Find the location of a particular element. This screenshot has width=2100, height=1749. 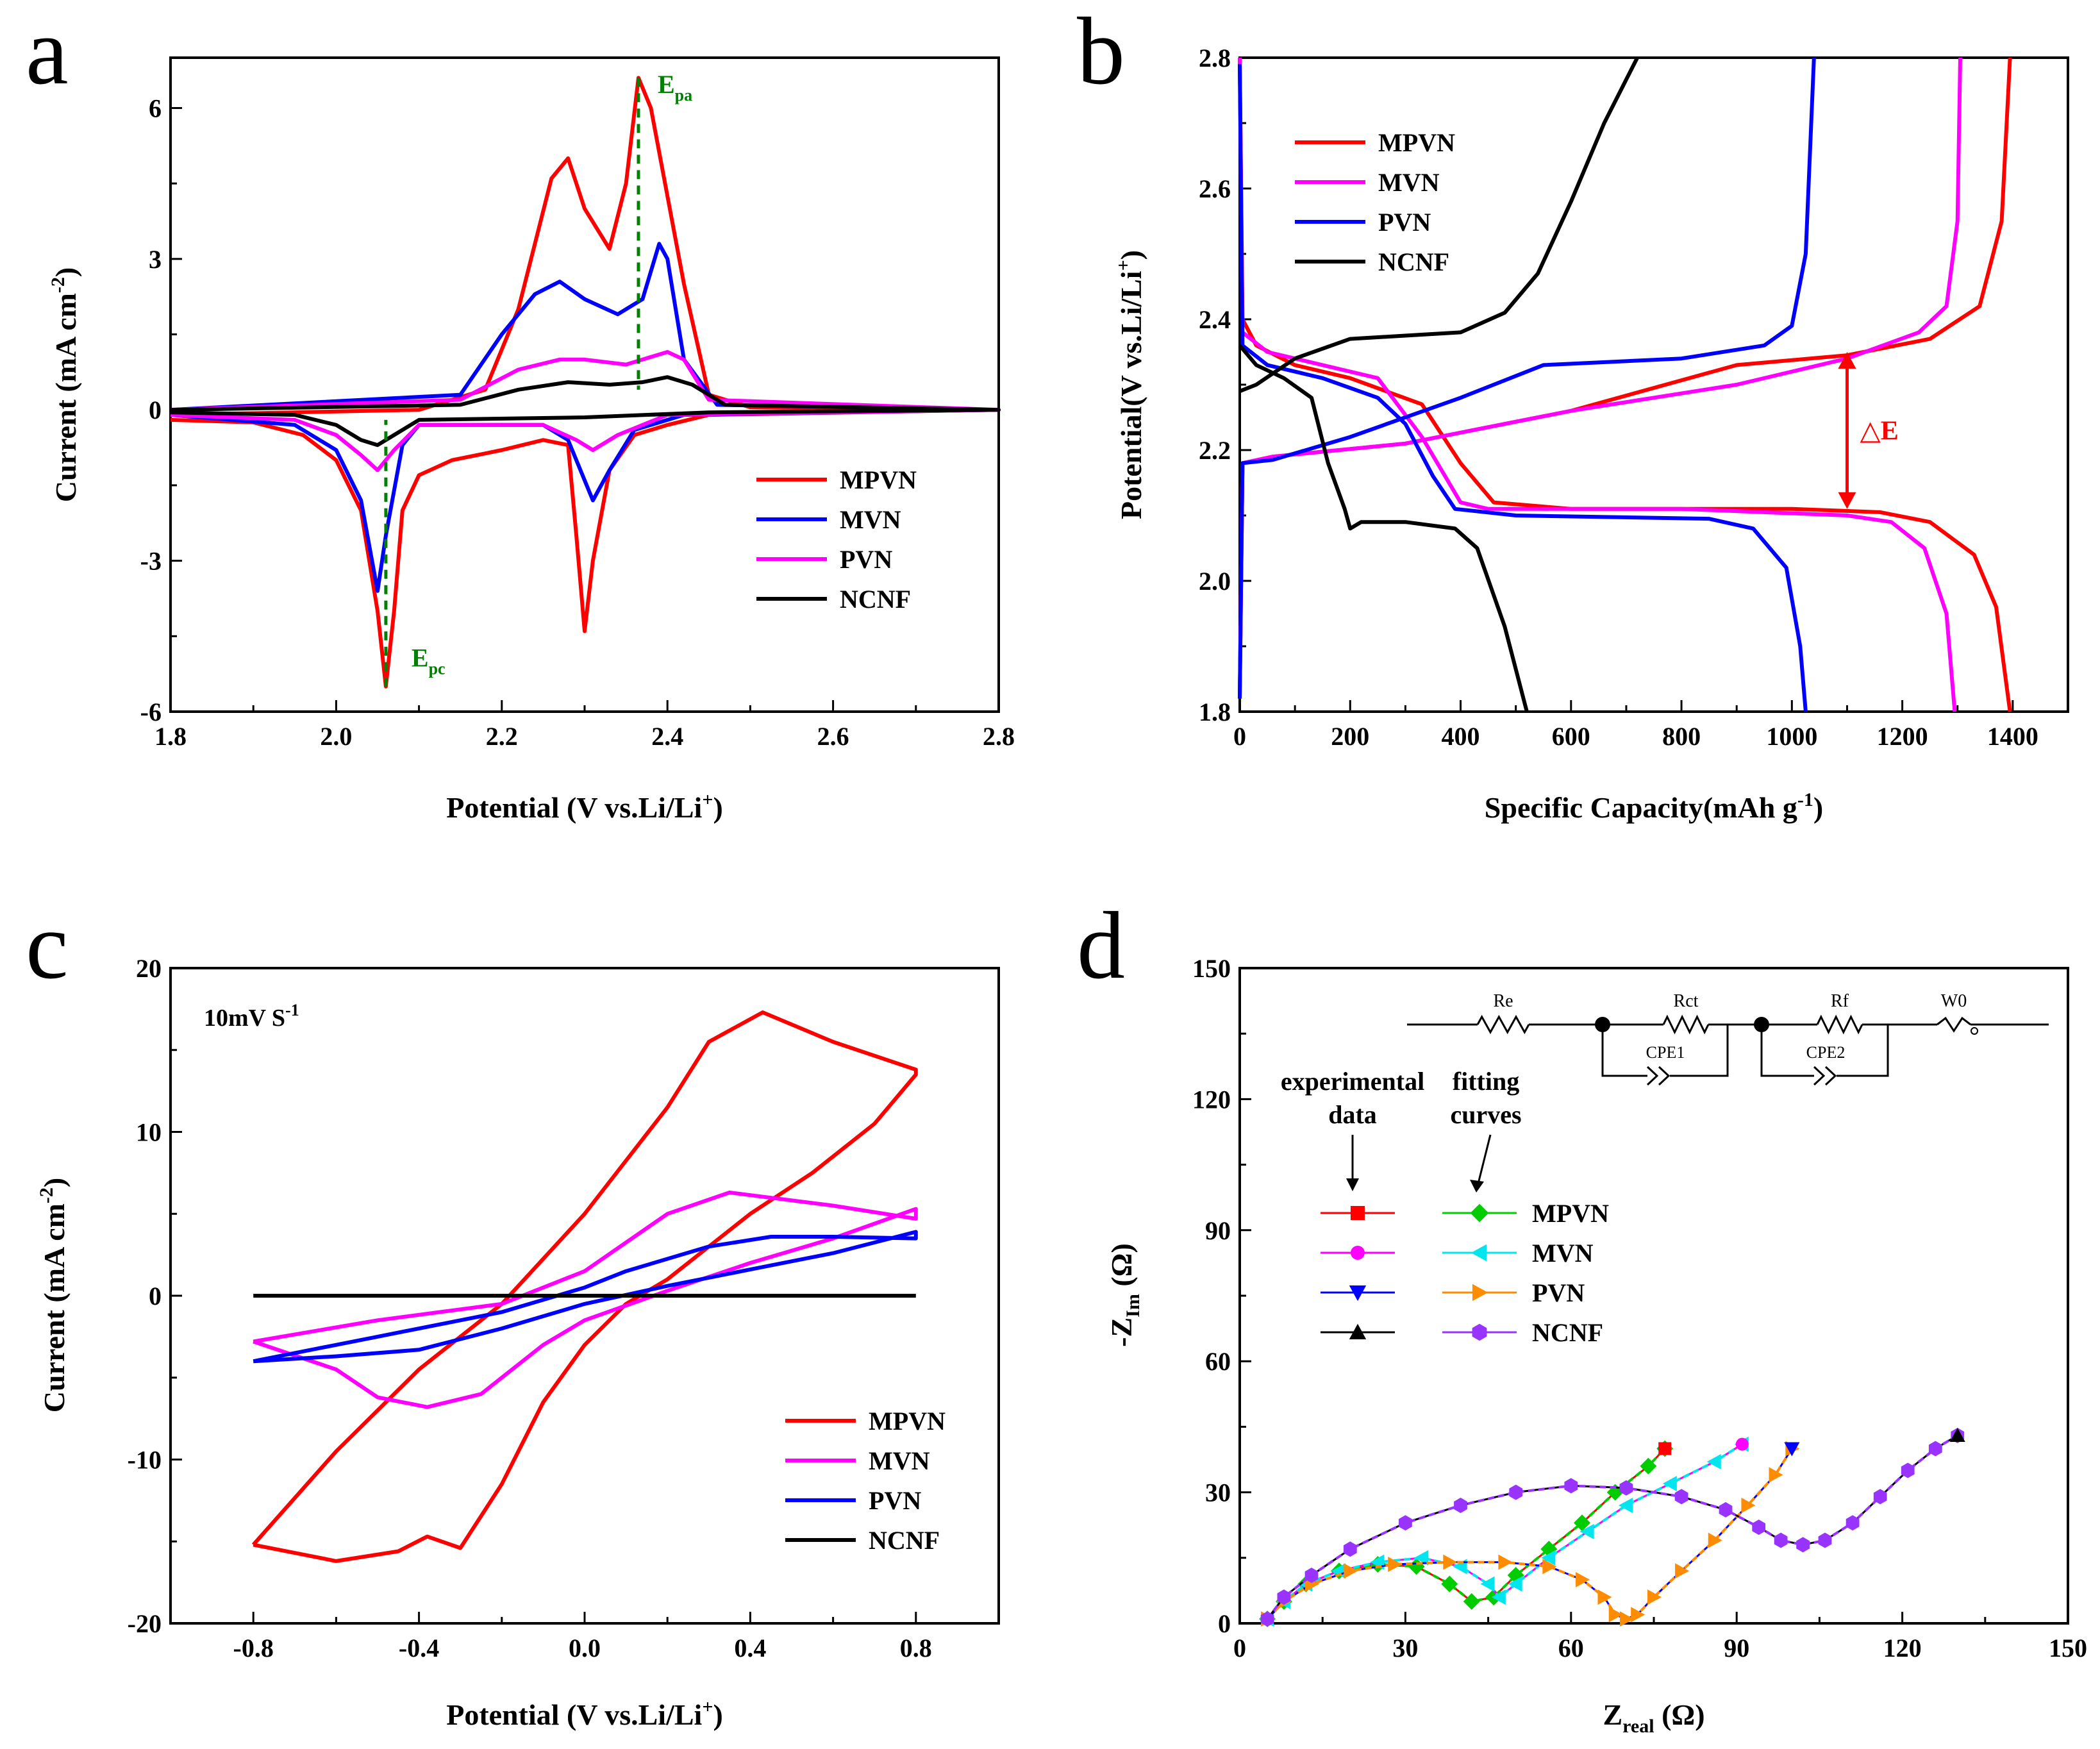

x-tick-label: 1400 is located at coordinates (2013, 736).